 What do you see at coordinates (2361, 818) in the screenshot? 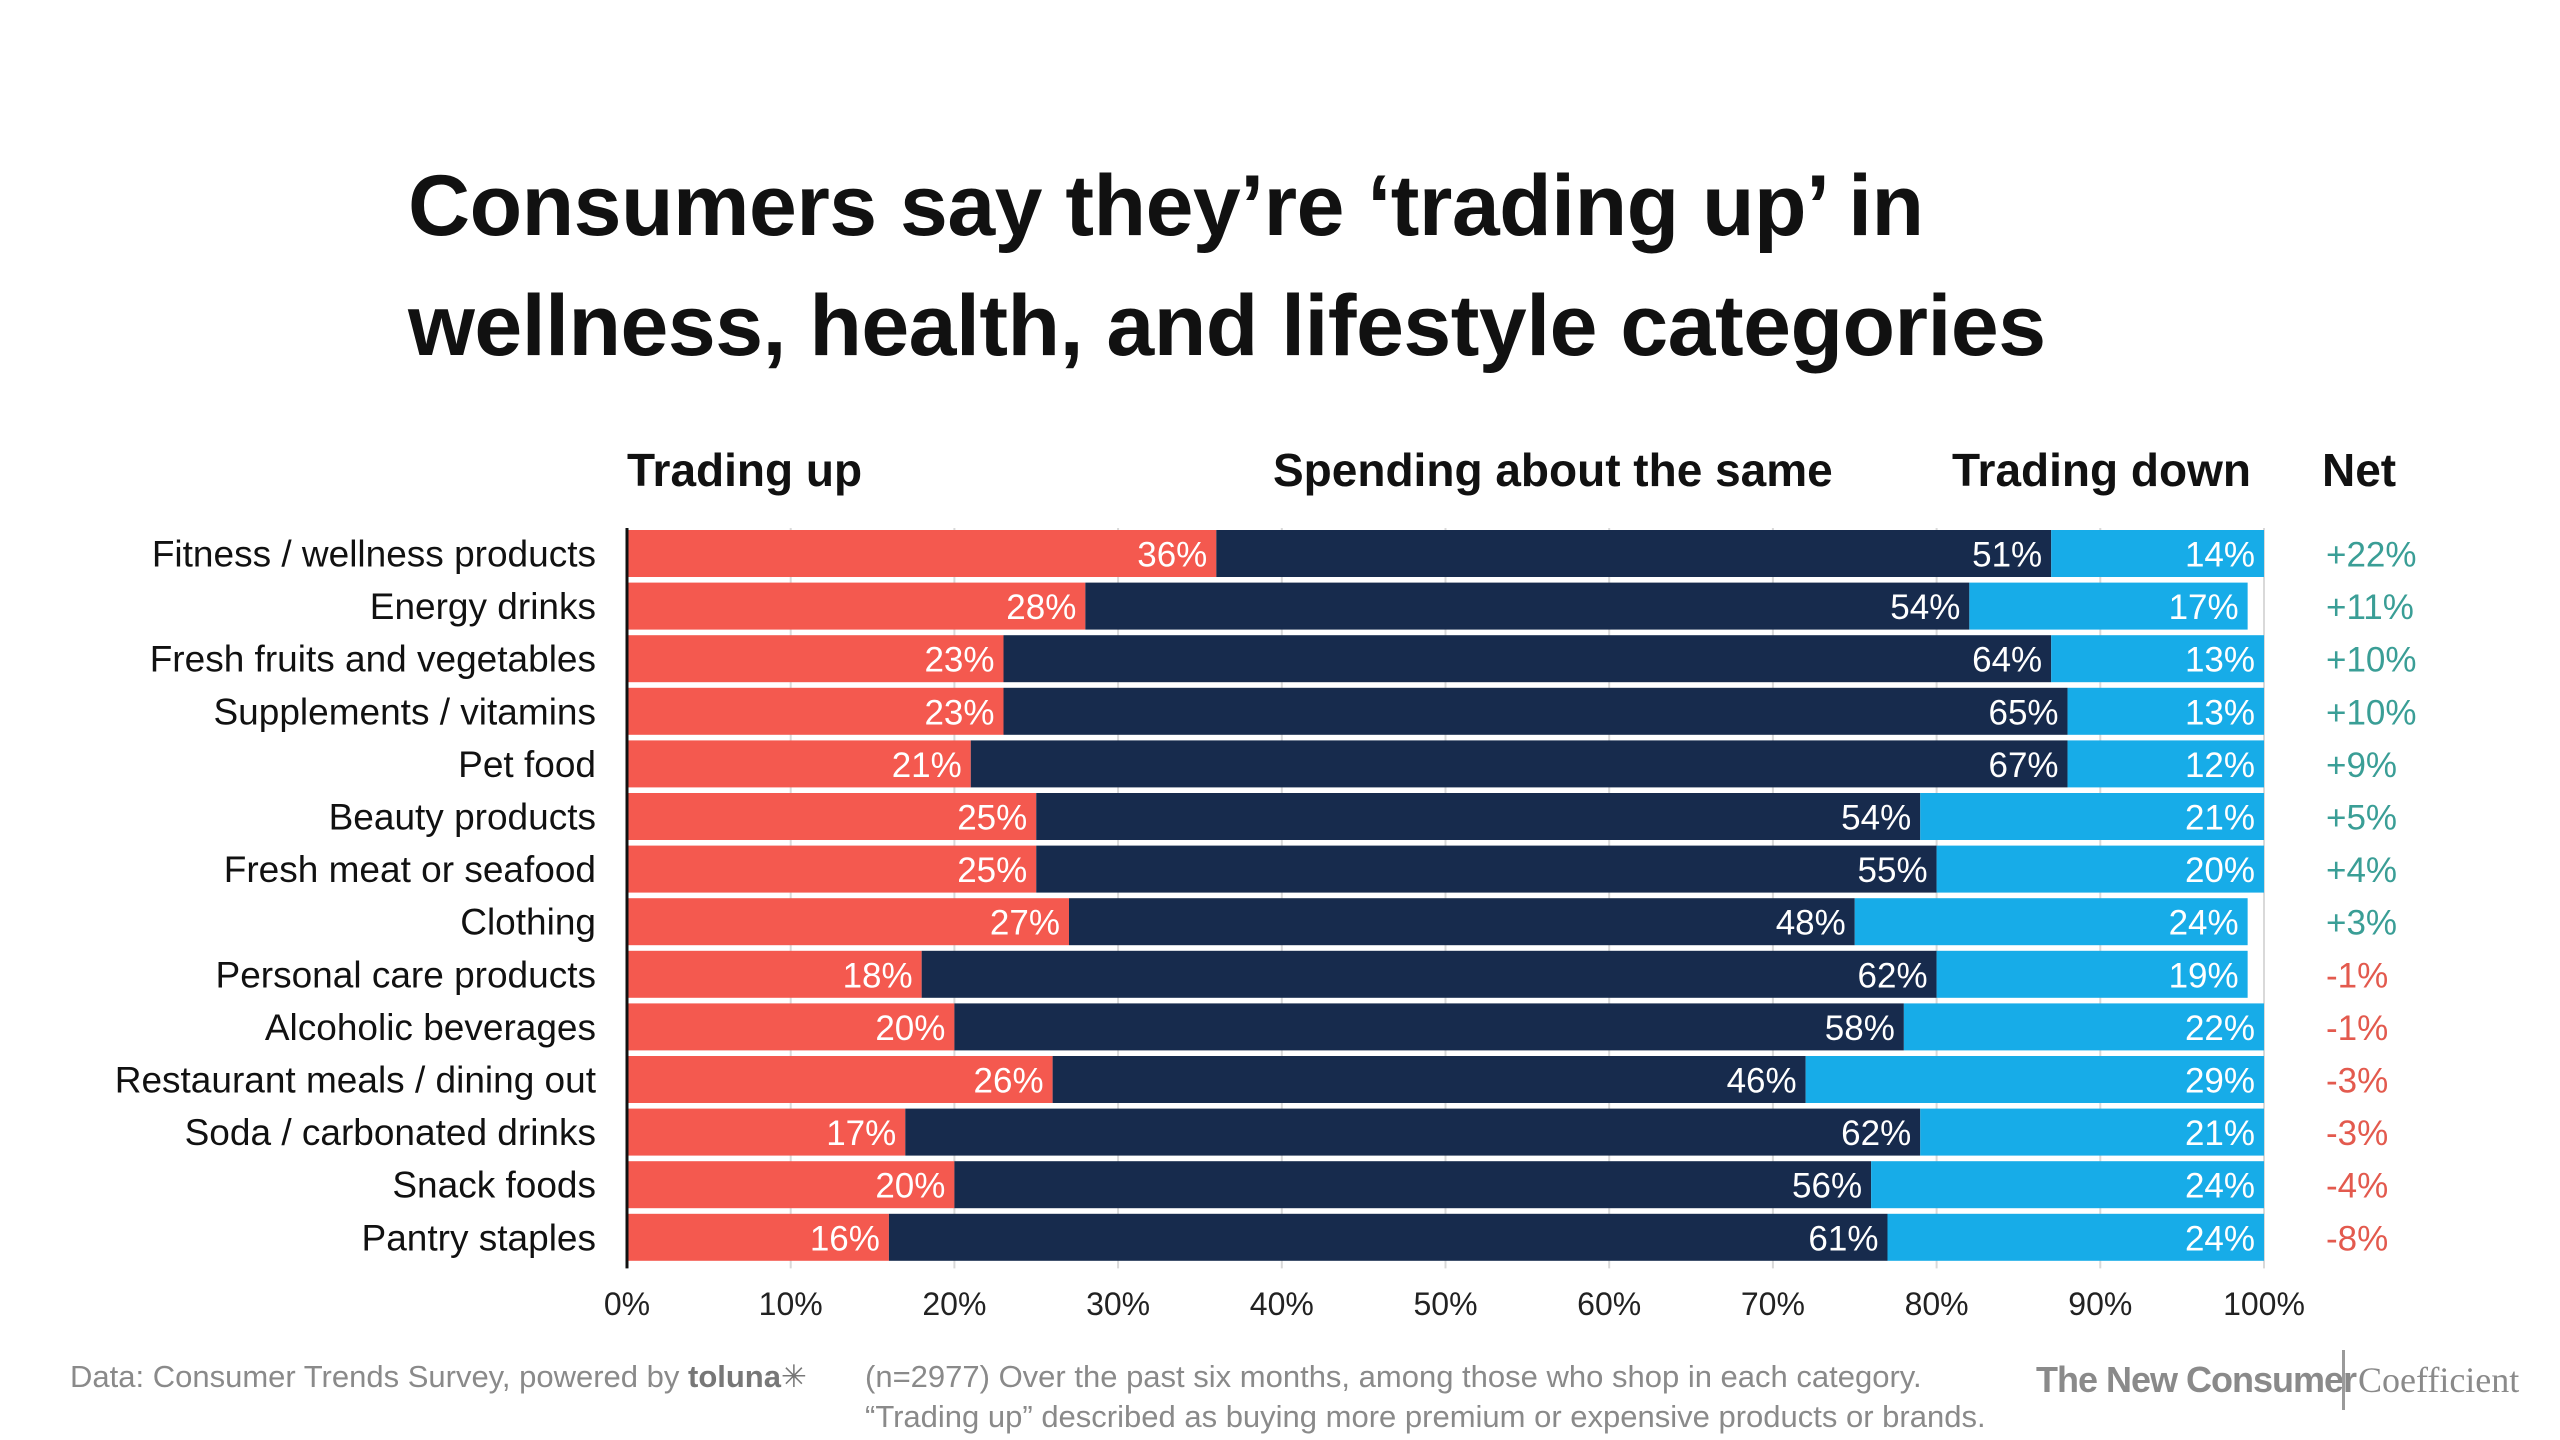
I see `net-value: +5%` at bounding box center [2361, 818].